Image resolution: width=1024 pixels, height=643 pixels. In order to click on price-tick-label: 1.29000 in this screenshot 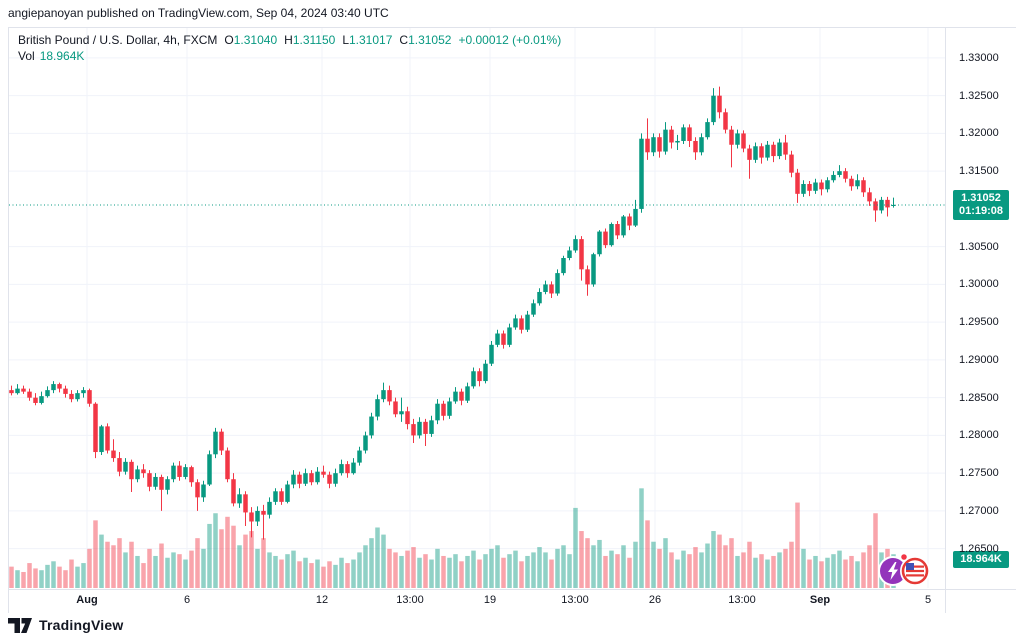, I will do `click(979, 359)`.